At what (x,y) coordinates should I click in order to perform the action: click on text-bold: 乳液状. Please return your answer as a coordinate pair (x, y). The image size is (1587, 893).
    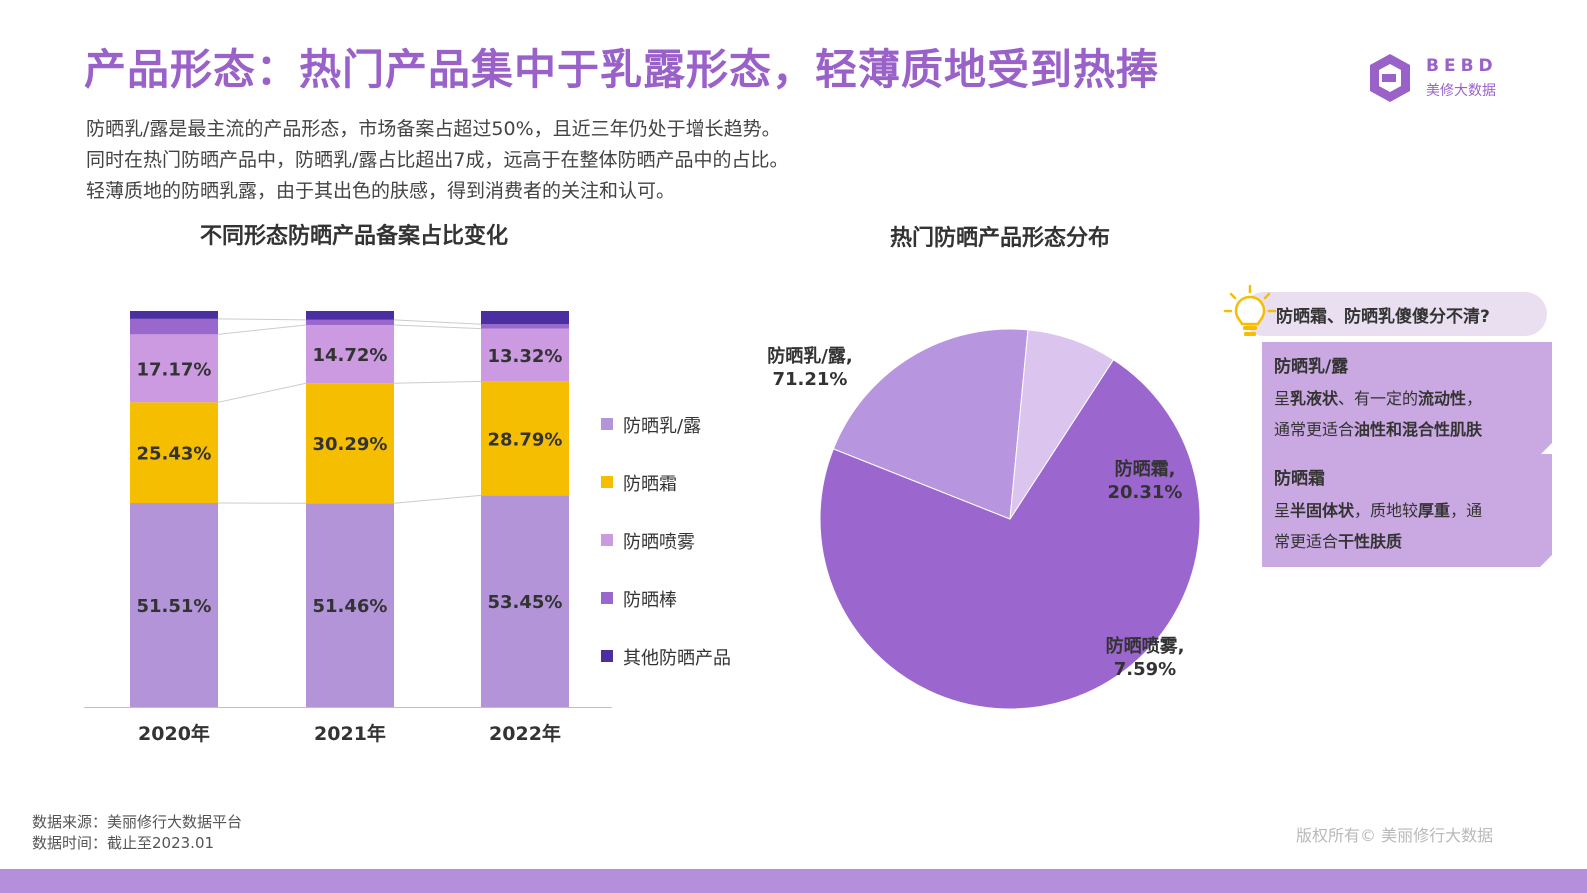
    Looking at the image, I should click on (1314, 398).